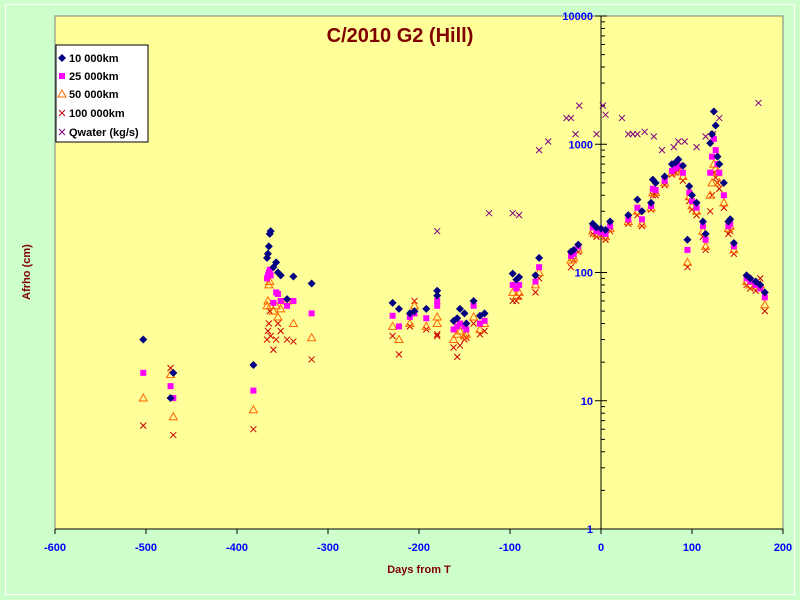 The image size is (800, 600). I want to click on x-tick-label: -100, so click(510, 548).